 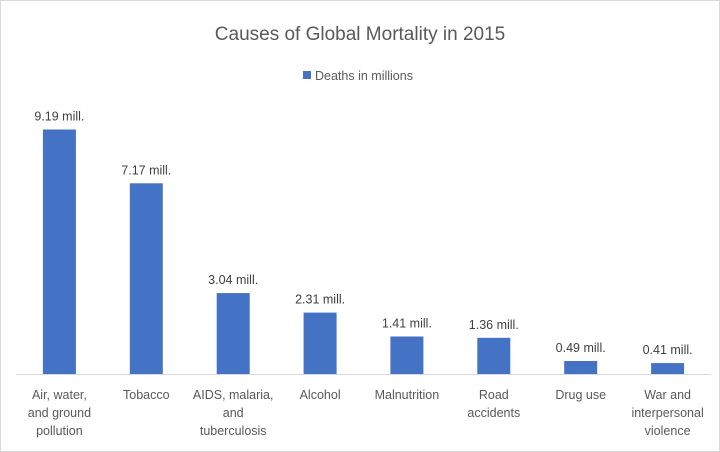 I want to click on data-label-5: 1.36 mill., so click(x=494, y=325).